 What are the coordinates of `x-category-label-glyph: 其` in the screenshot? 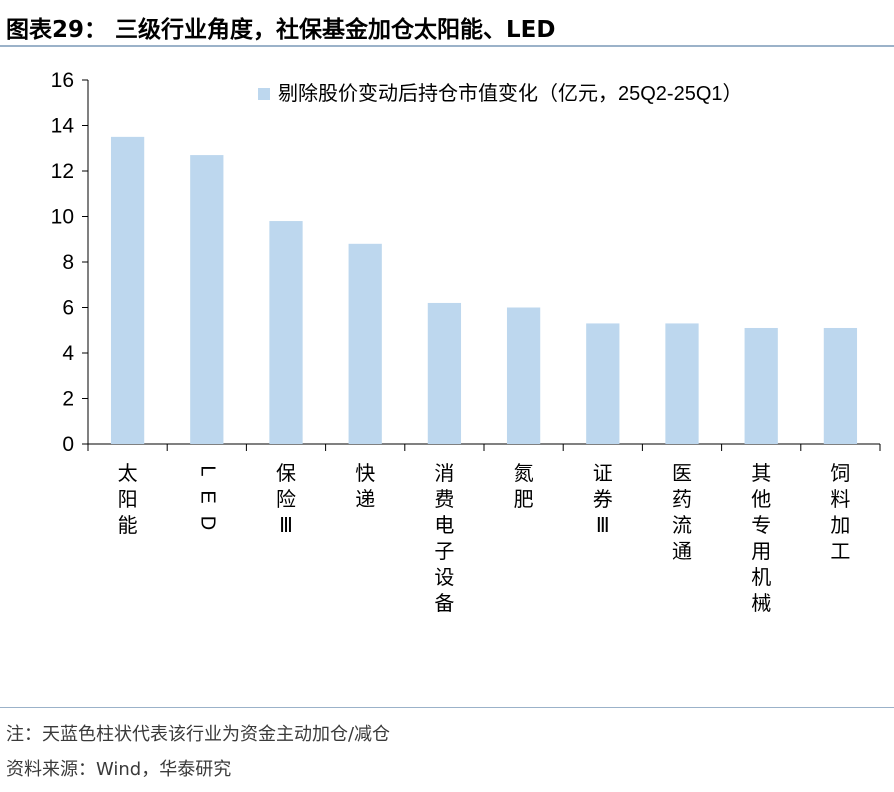 It's located at (761, 473).